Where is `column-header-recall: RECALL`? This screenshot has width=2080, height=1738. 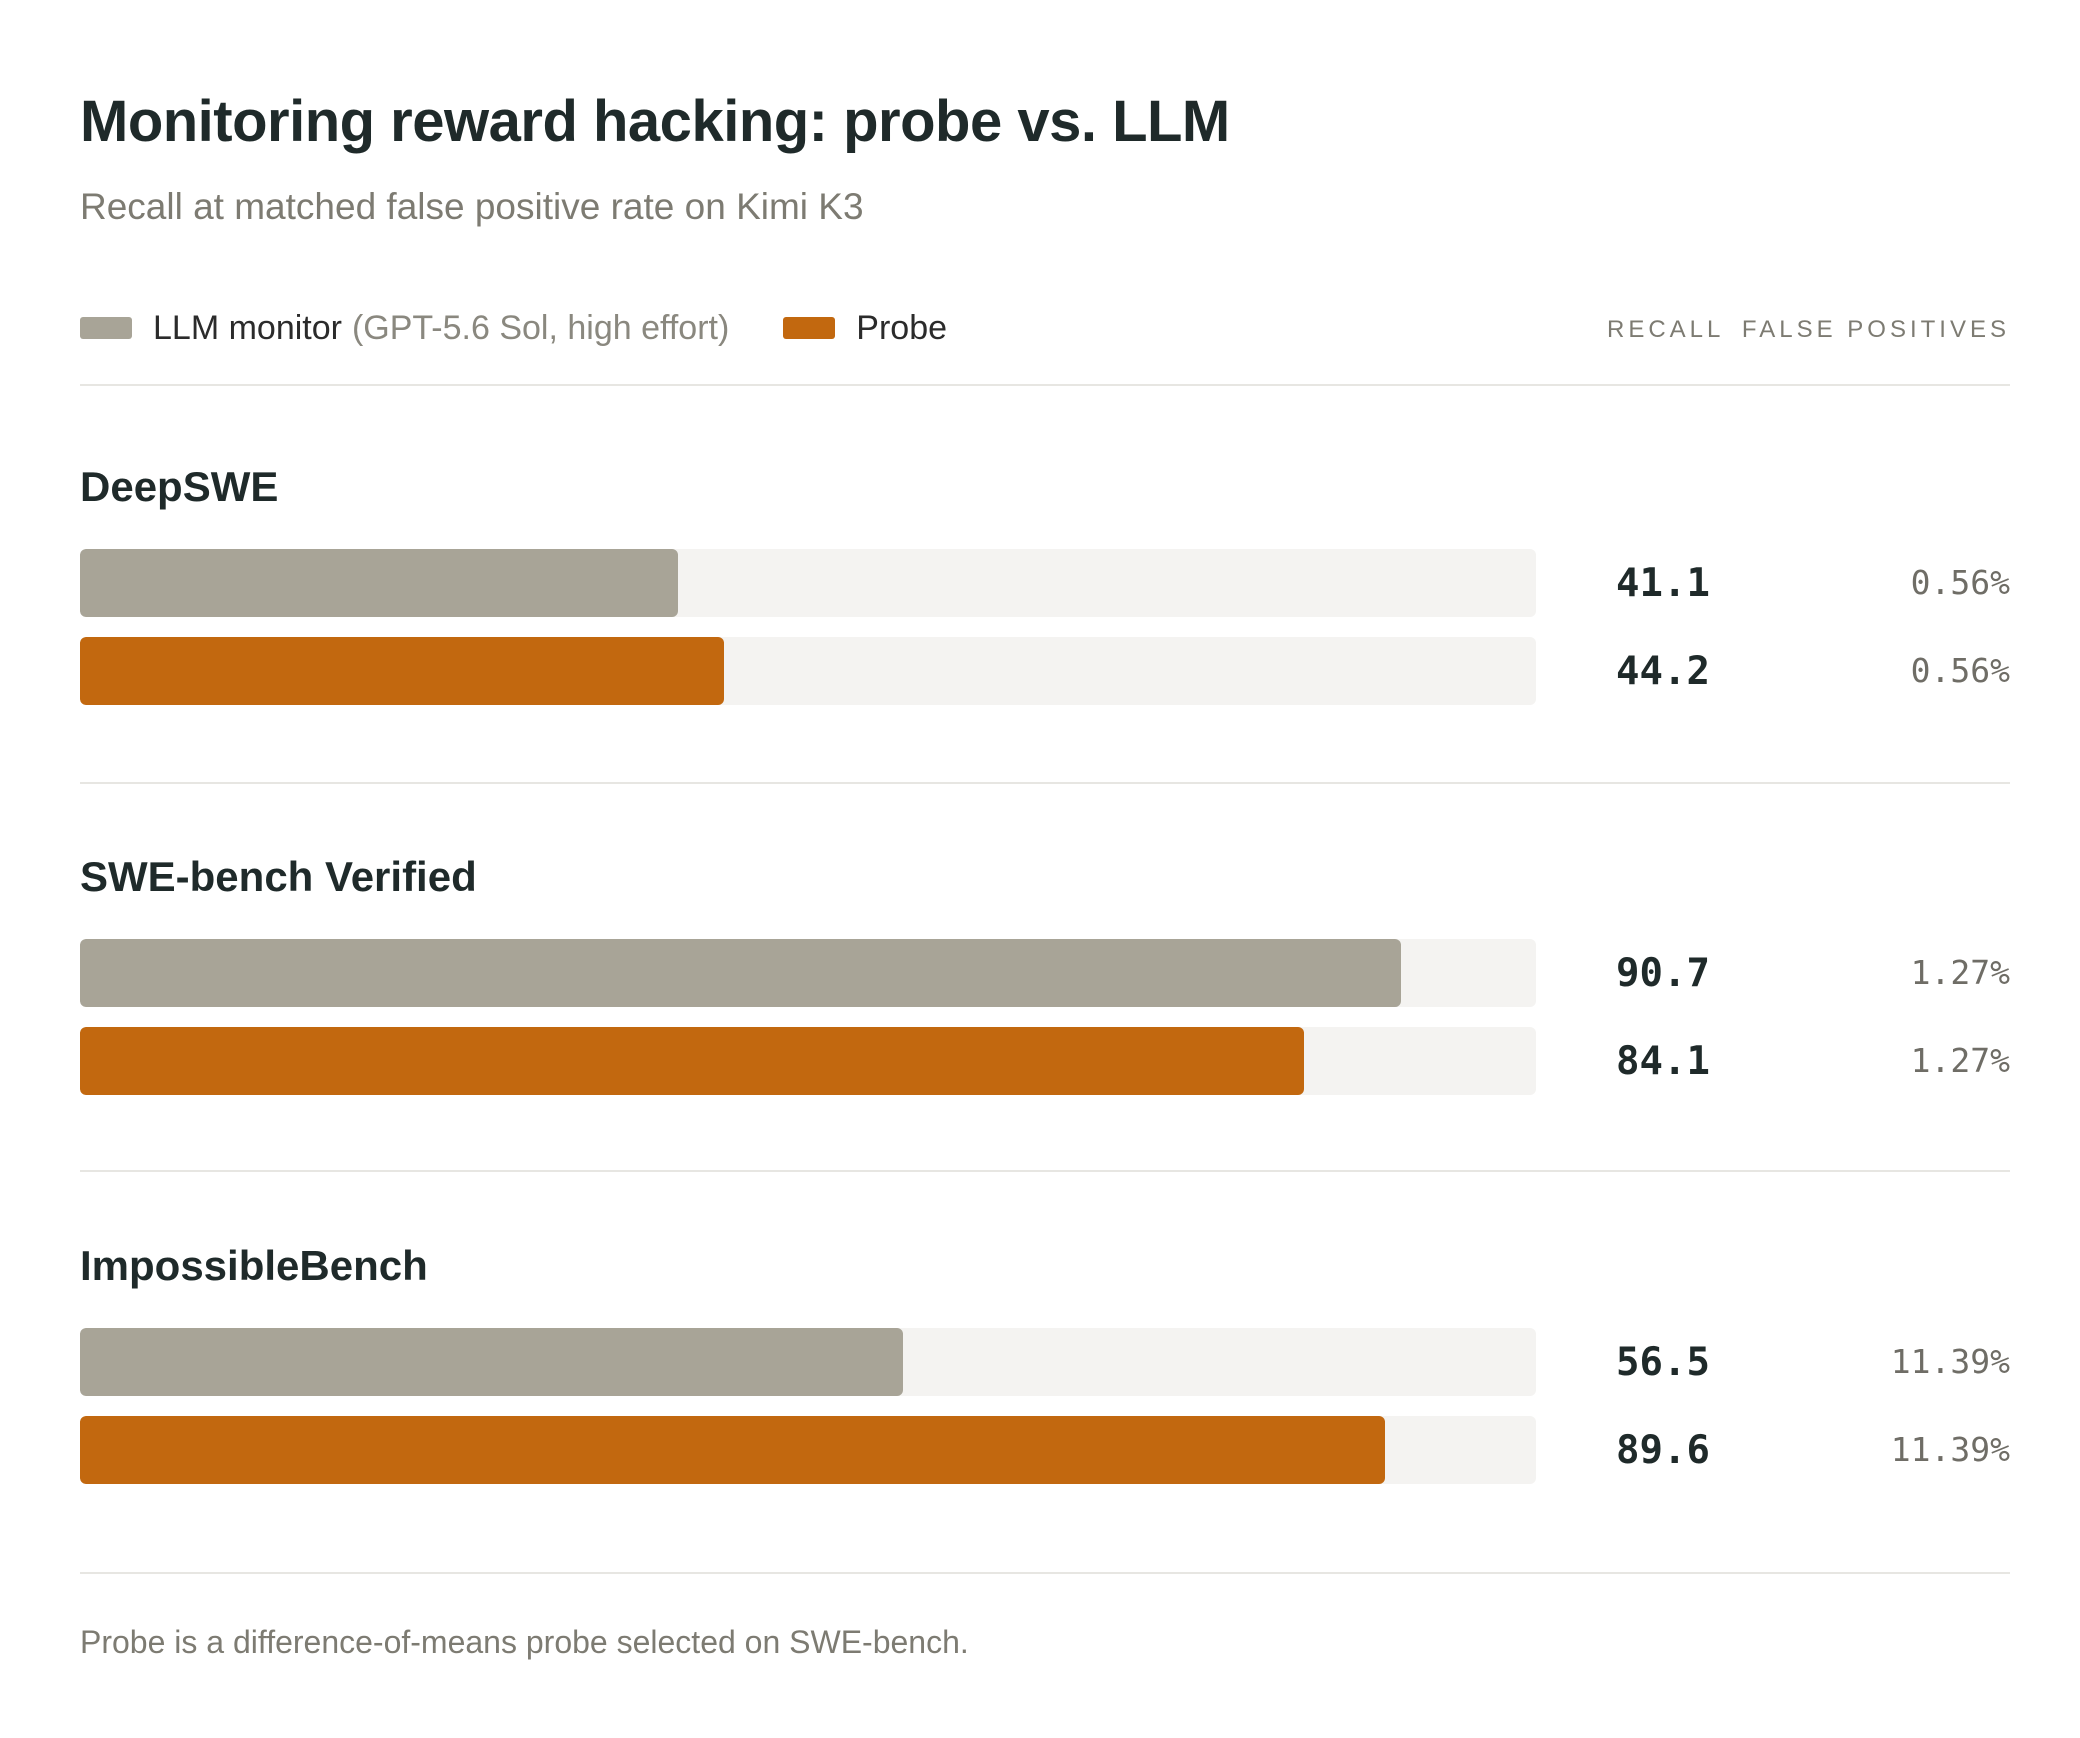 column-header-recall: RECALL is located at coordinates (1666, 329).